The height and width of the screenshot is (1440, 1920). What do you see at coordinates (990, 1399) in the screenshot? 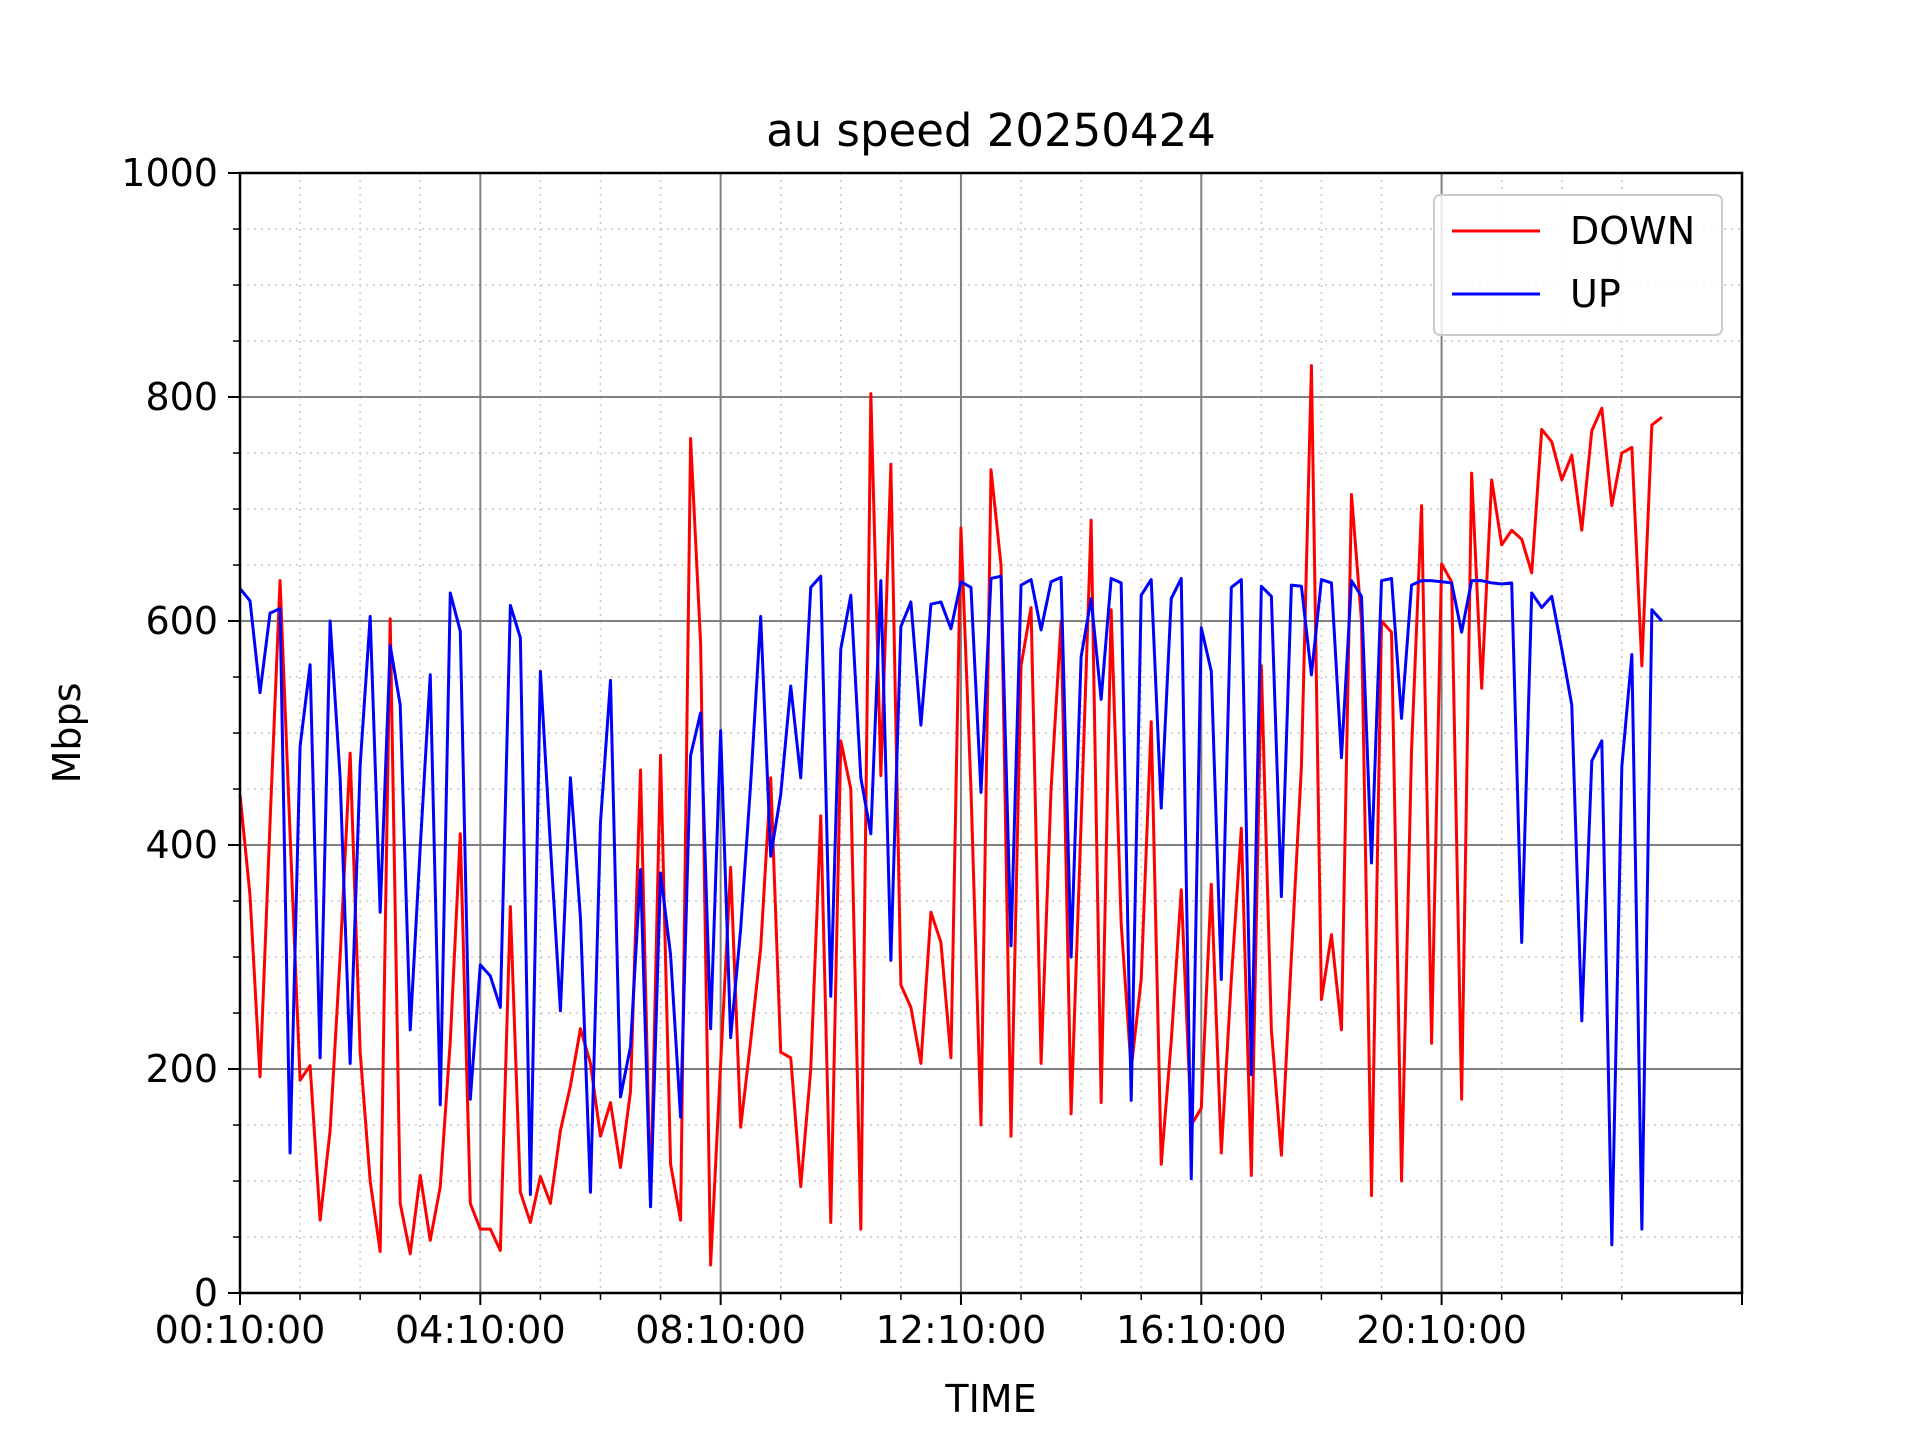
I see `x-axis-title: TIME` at bounding box center [990, 1399].